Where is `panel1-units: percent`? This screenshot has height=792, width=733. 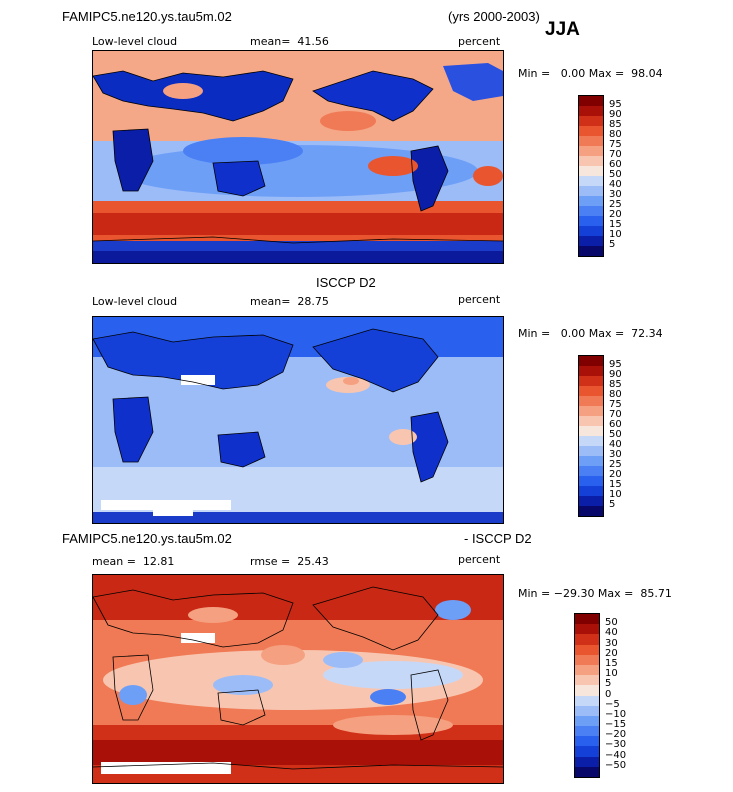 panel1-units: percent is located at coordinates (479, 41).